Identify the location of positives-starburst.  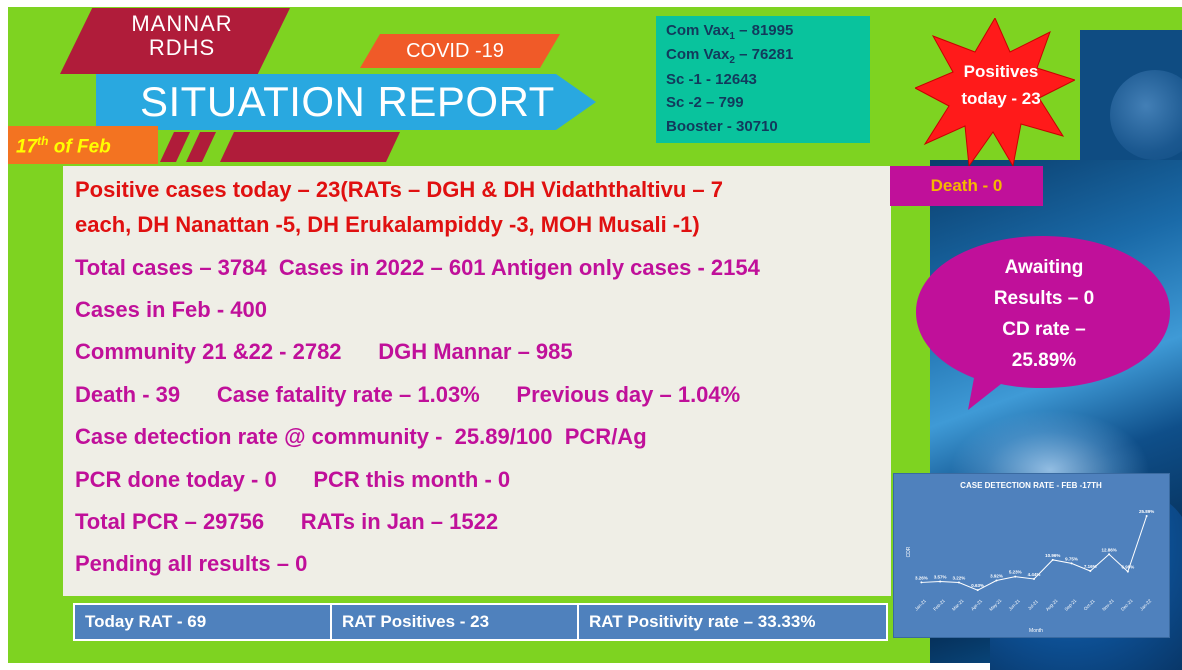
(995, 92).